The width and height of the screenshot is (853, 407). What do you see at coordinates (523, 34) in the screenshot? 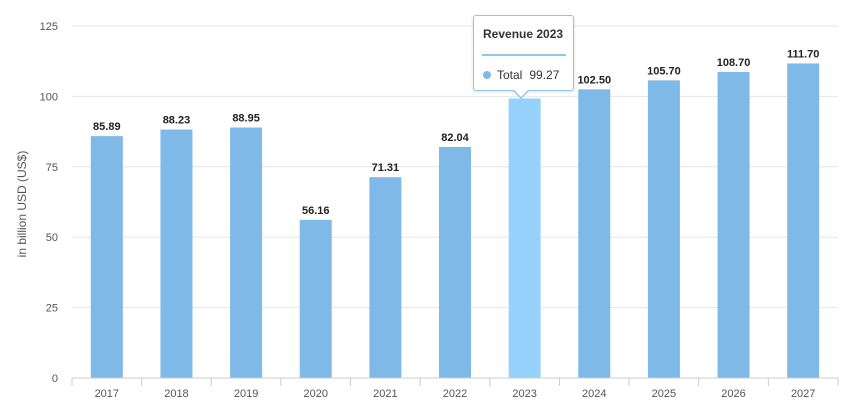
I see `tooltip-title: Revenue 2023` at bounding box center [523, 34].